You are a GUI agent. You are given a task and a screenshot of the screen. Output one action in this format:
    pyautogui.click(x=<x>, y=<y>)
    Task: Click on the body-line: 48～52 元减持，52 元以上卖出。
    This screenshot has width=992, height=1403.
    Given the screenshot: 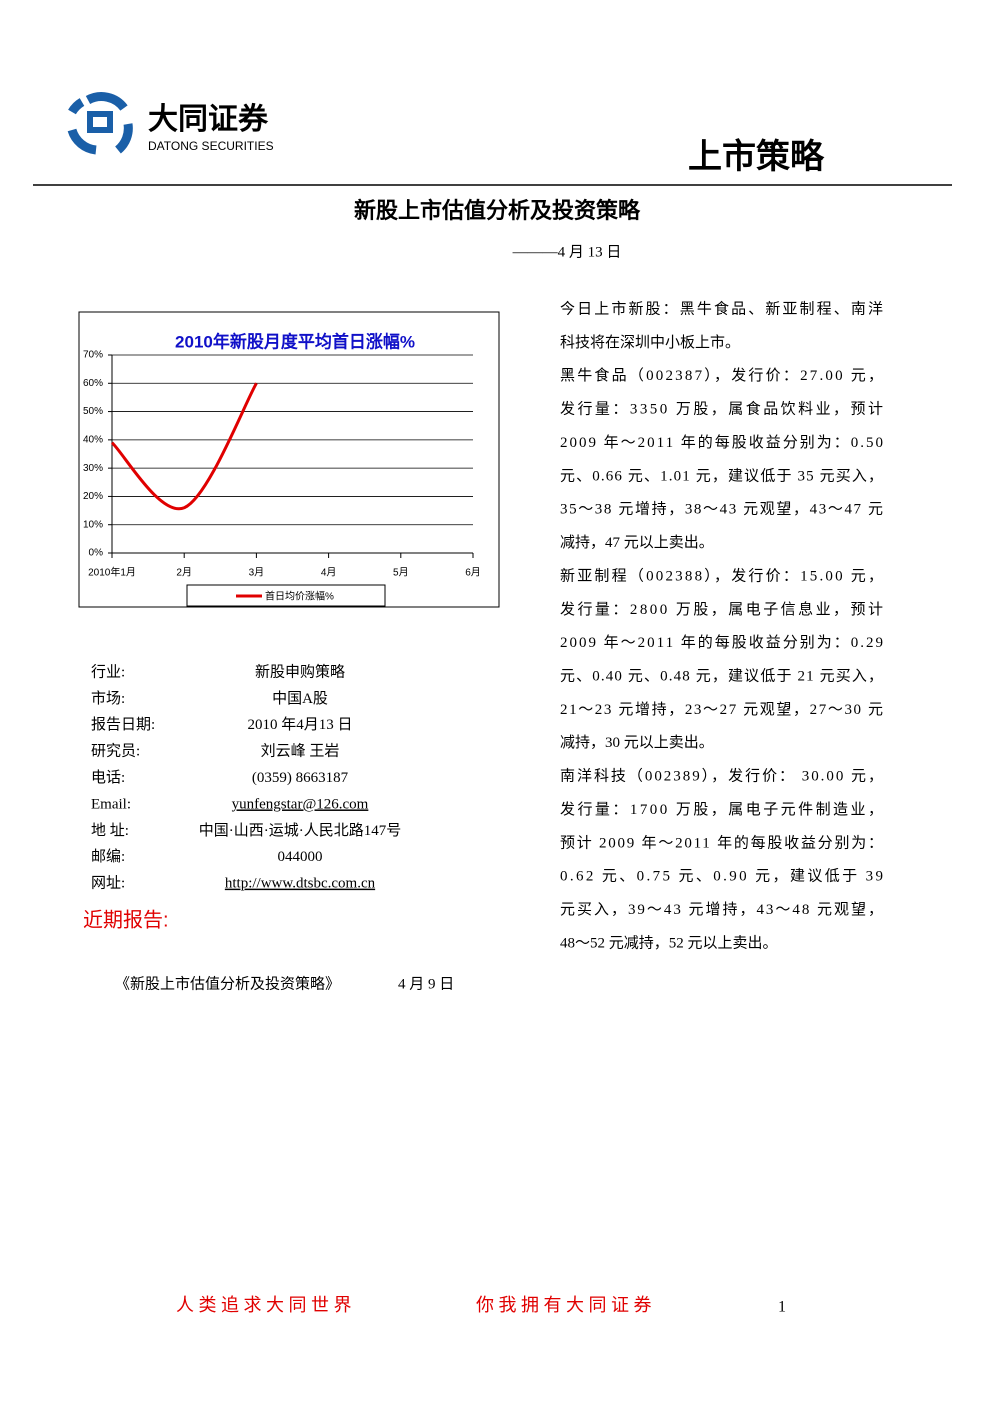 What is the action you would take?
    pyautogui.click(x=669, y=942)
    